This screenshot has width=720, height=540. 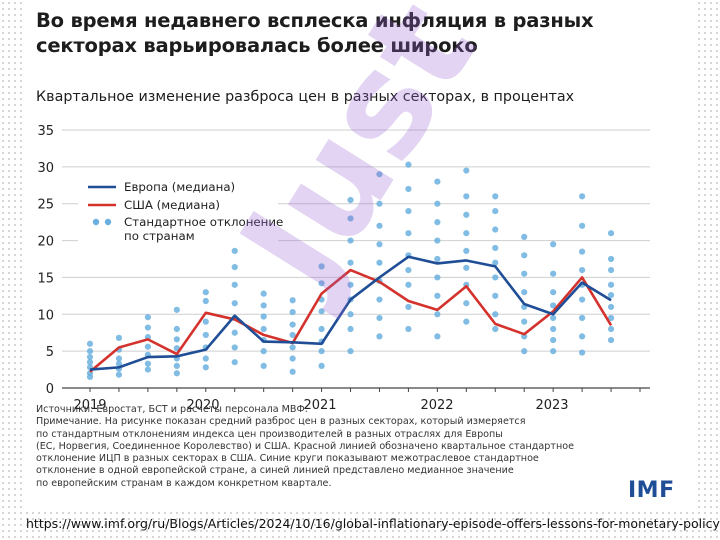 I want to click on usa-median-line, so click(x=351, y=320).